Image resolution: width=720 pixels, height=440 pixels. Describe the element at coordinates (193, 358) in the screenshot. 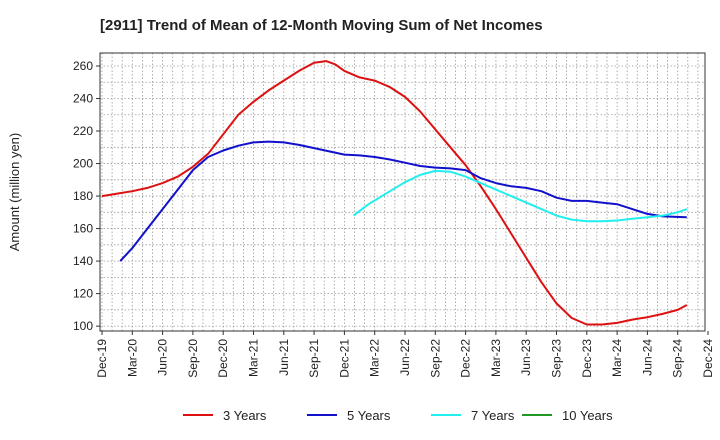

I see `x-tick-label: Sep-20` at that location.